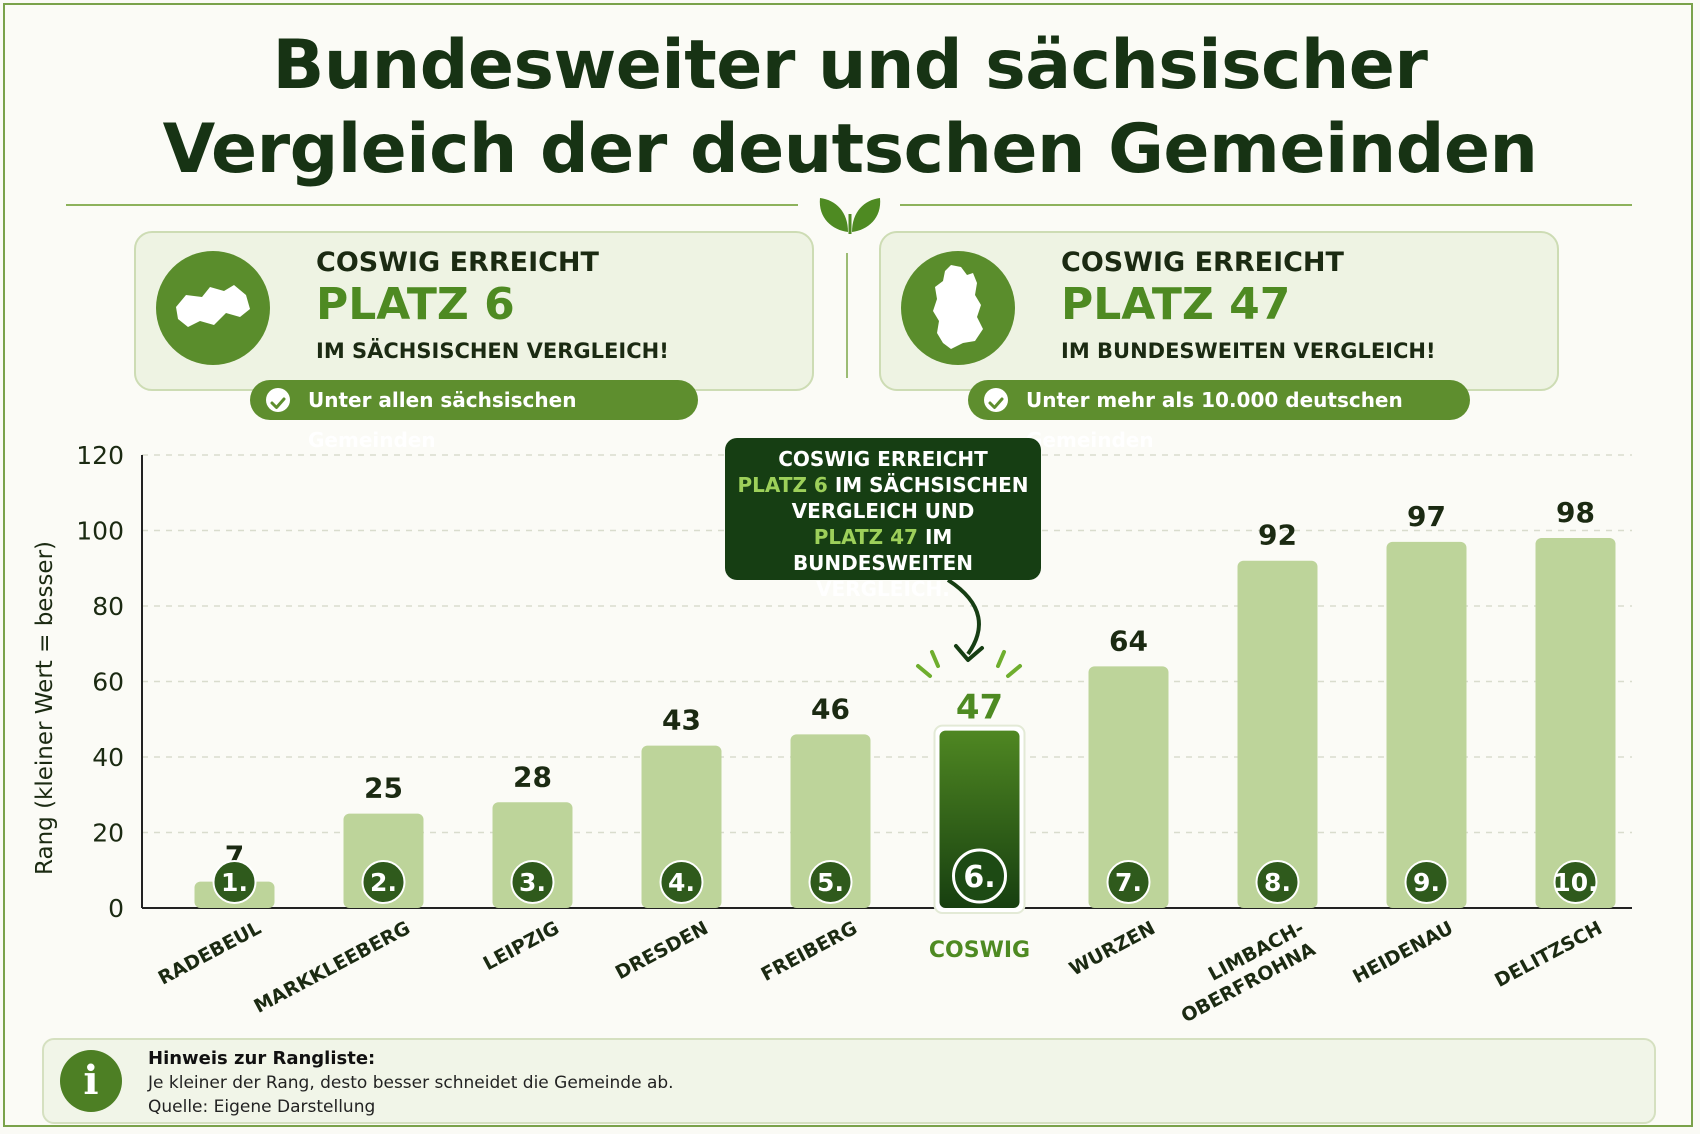 The height and width of the screenshot is (1134, 1700). Describe the element at coordinates (383, 788) in the screenshot. I see `bar-value-label: 25` at that location.